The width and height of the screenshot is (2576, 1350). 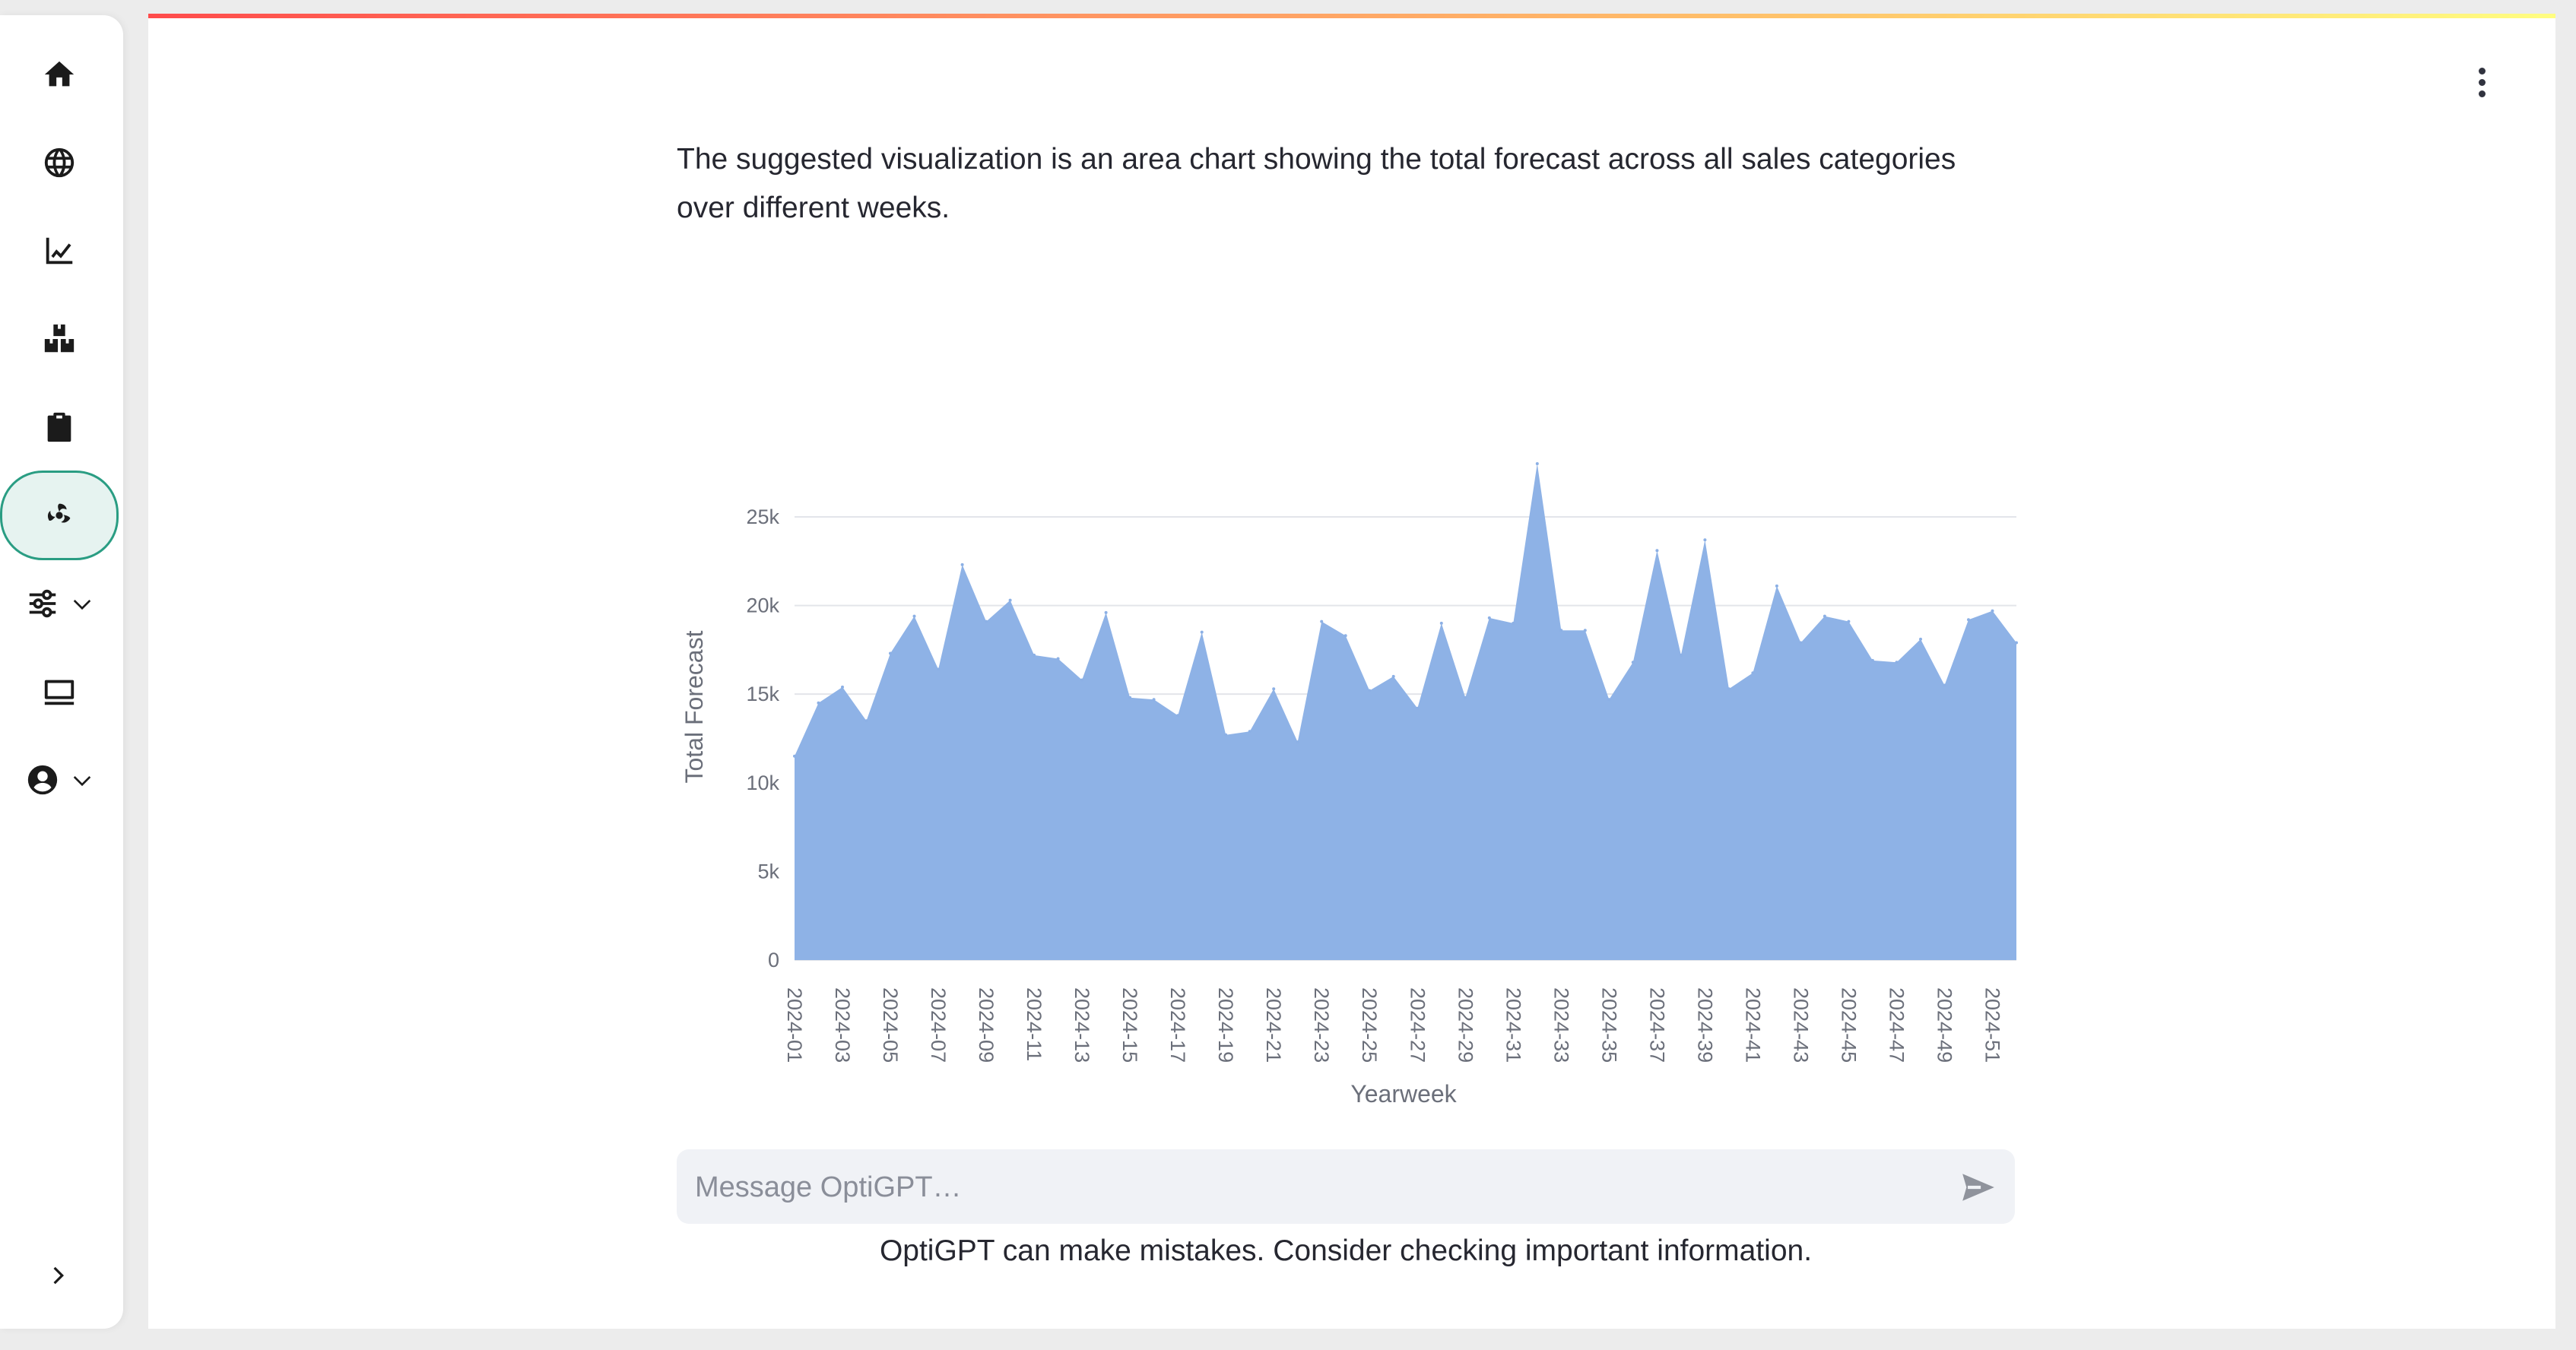 I want to click on sidebar-item-analytics, so click(x=60, y=251).